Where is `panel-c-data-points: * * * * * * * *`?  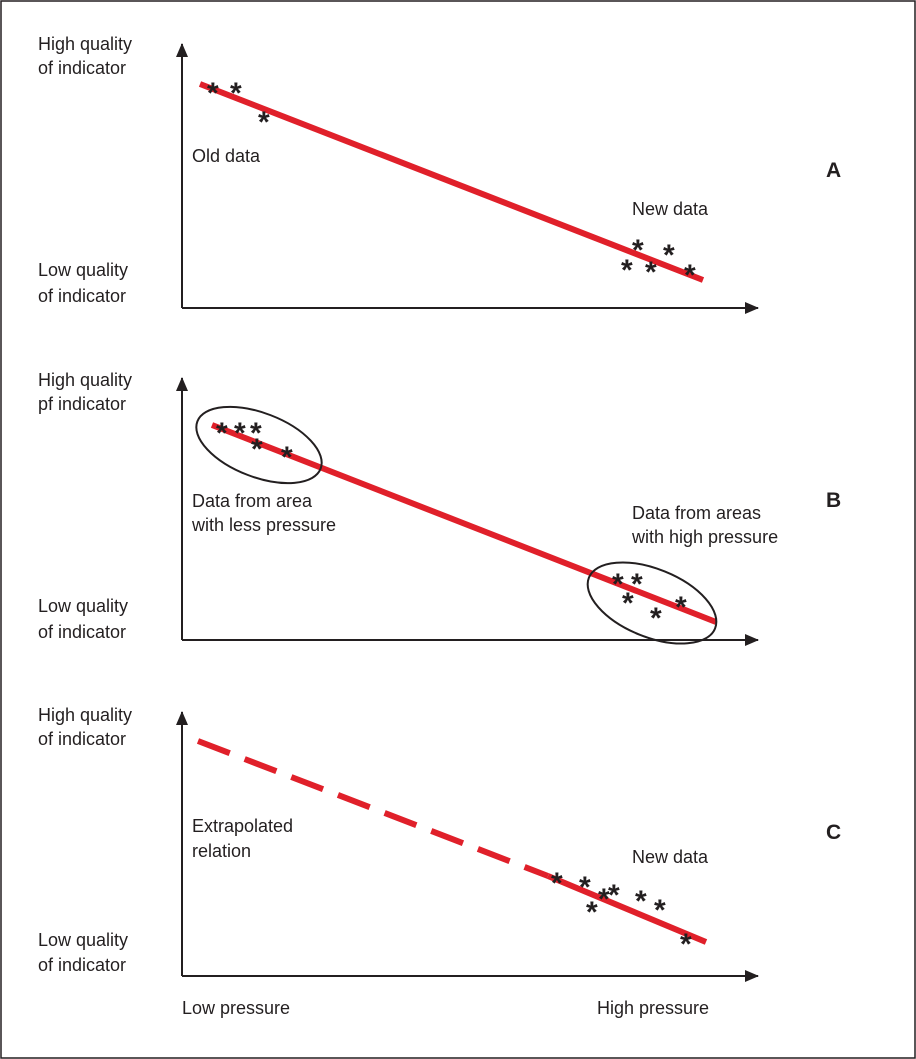 panel-c-data-points: * * * * * * * * is located at coordinates (621, 914).